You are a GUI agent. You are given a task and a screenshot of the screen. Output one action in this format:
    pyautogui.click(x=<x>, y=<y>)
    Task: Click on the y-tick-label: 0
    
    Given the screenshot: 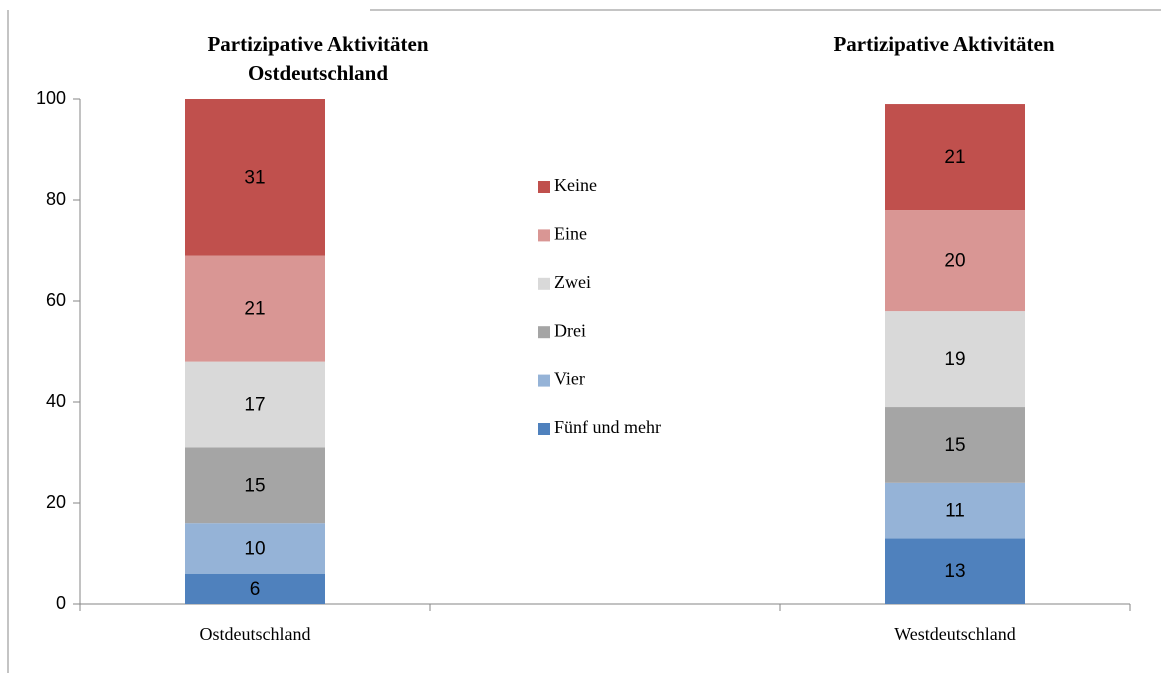 What is the action you would take?
    pyautogui.click(x=61, y=603)
    